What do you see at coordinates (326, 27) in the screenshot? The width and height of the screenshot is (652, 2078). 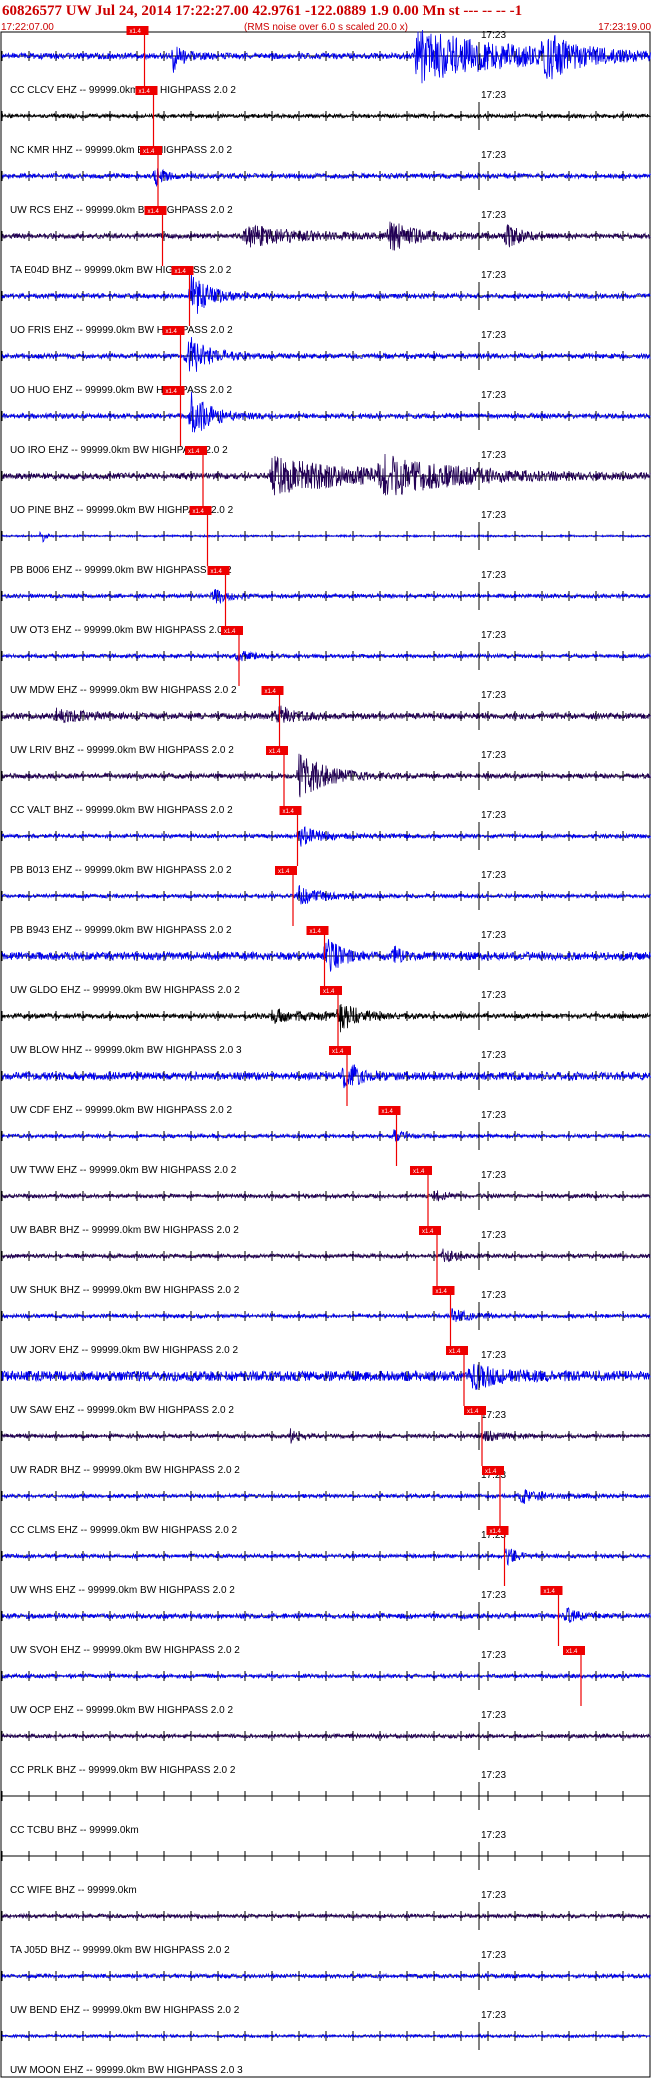 I see `plot-subtitle: (RMS noise over 6.0 s scaled 20.0 x)` at bounding box center [326, 27].